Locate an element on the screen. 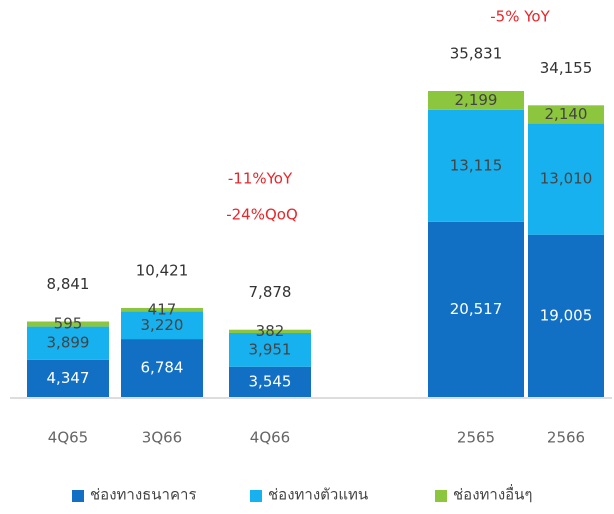 The width and height of the screenshot is (614, 514). value-label: 19,005 is located at coordinates (566, 315).